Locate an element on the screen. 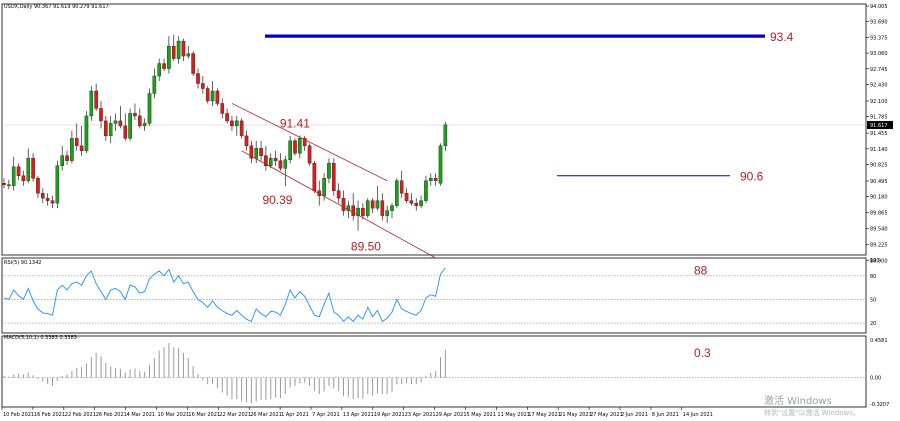 The height and width of the screenshot is (421, 900). price-tick-label: 90.180 is located at coordinates (879, 198).